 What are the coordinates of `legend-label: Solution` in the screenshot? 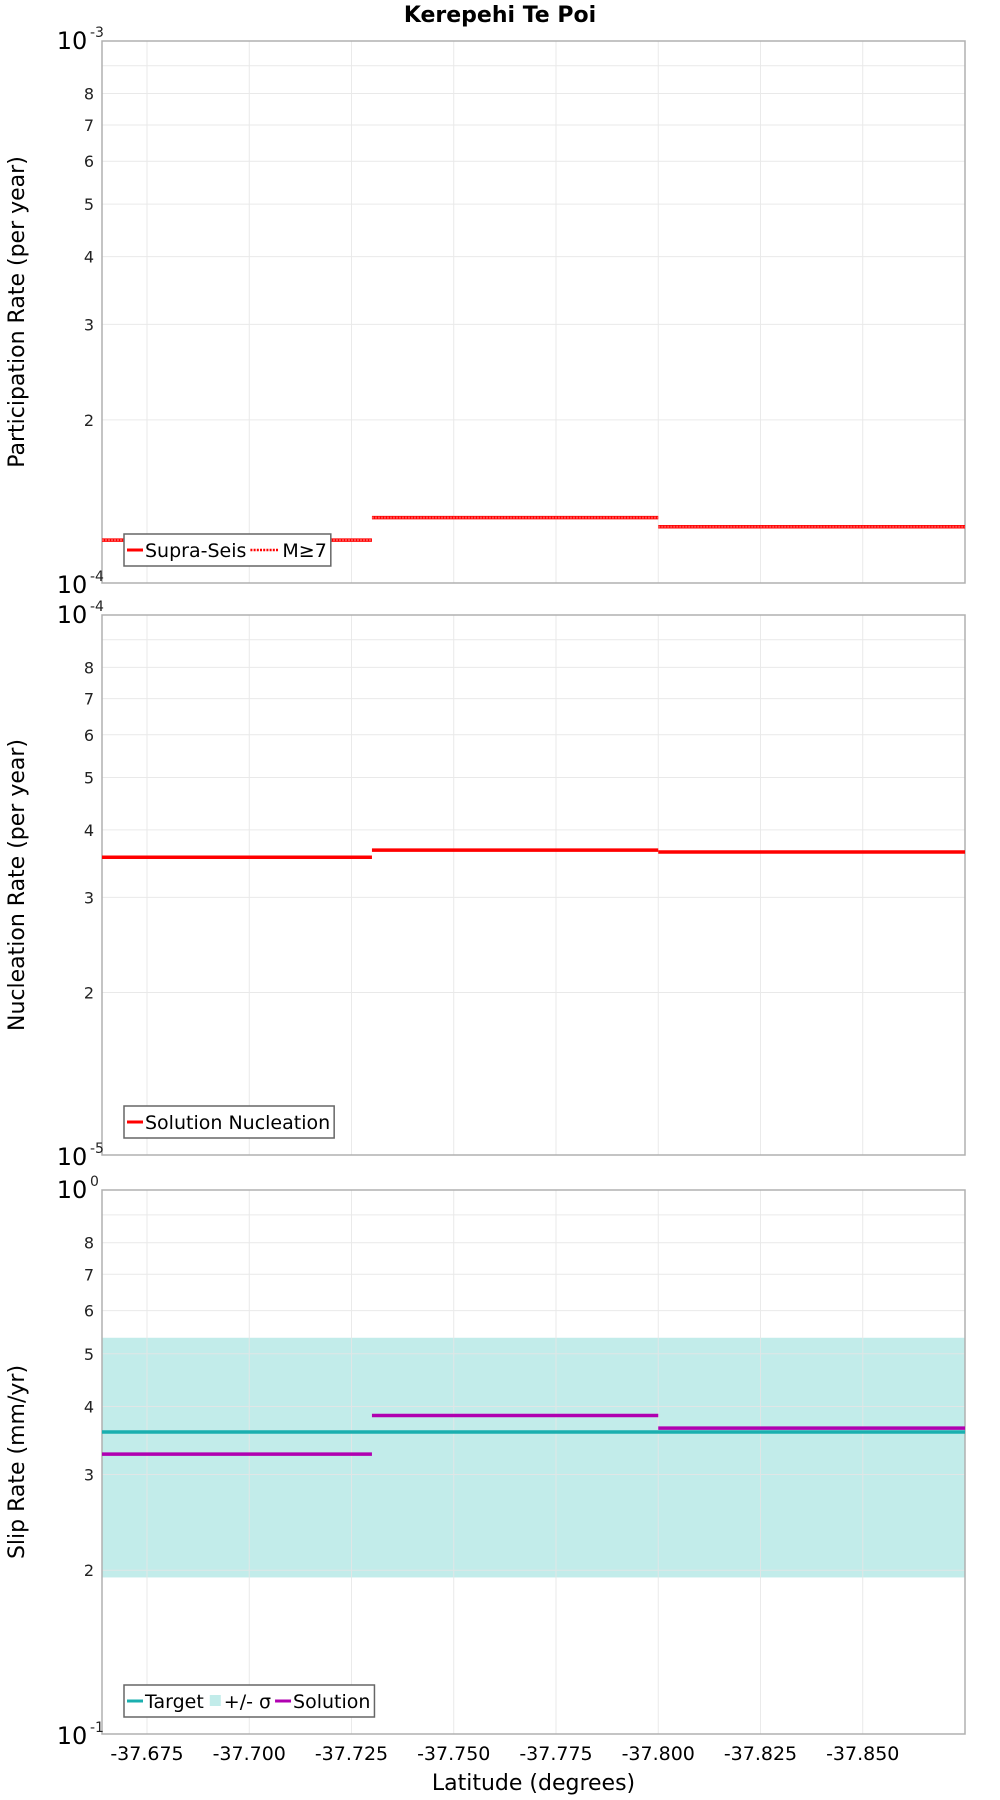 It's located at (331, 1702).